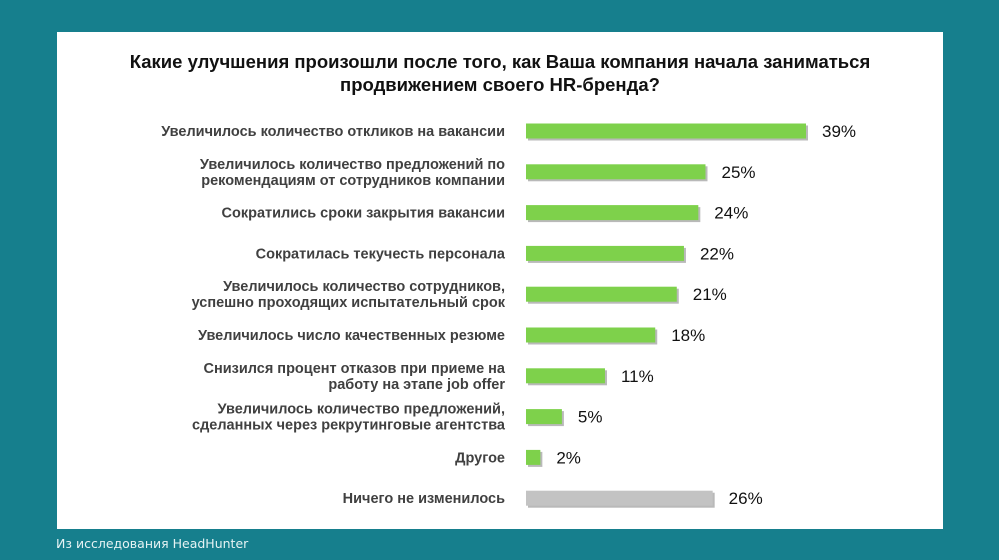 This screenshot has height=560, width=999. I want to click on value-label-6: 18%, so click(688, 335).